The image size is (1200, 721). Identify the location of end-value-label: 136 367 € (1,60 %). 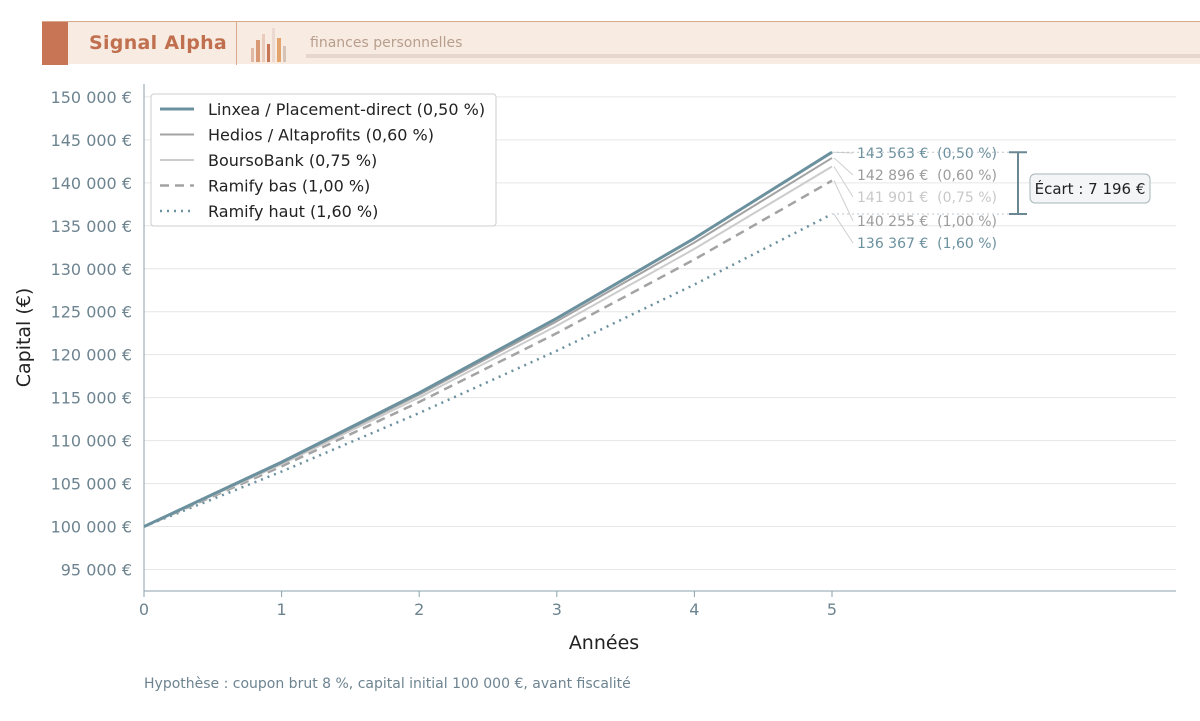
(927, 244).